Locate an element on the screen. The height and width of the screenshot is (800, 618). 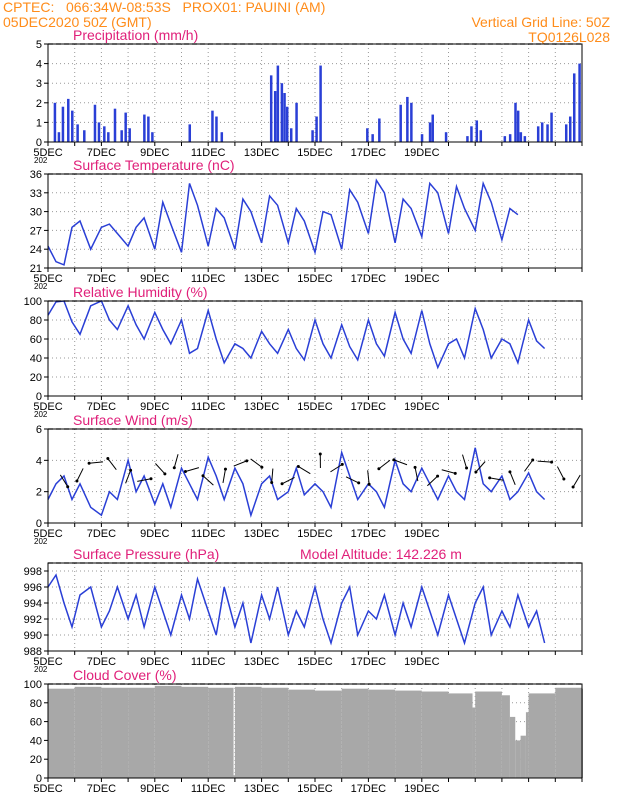
panel-title: Surface Wind (m/s) is located at coordinates (133, 420).